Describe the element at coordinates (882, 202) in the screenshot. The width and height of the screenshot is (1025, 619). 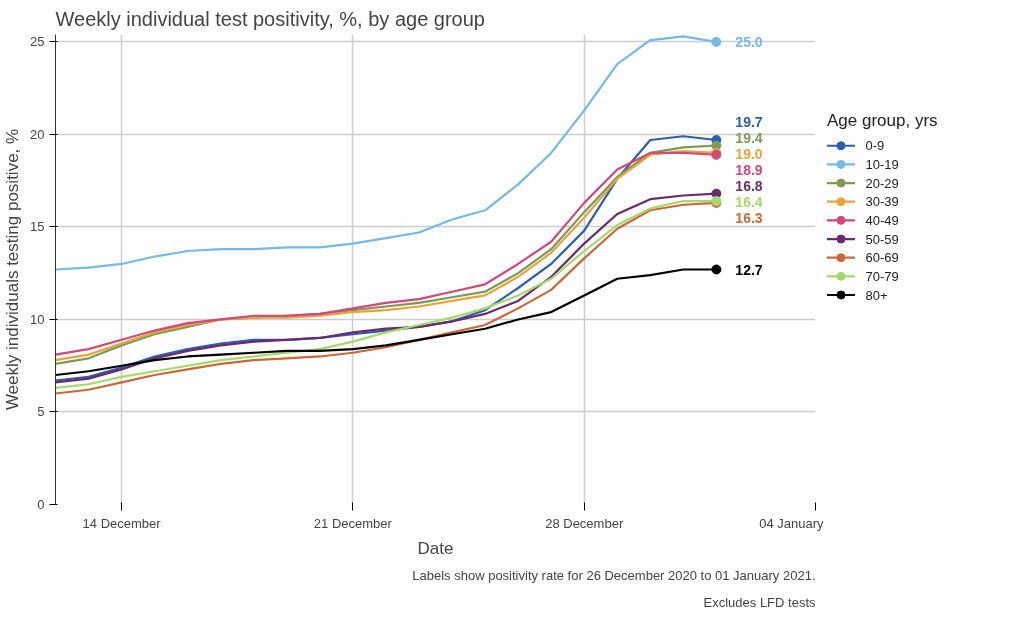
I see `legend-label: 30-39` at that location.